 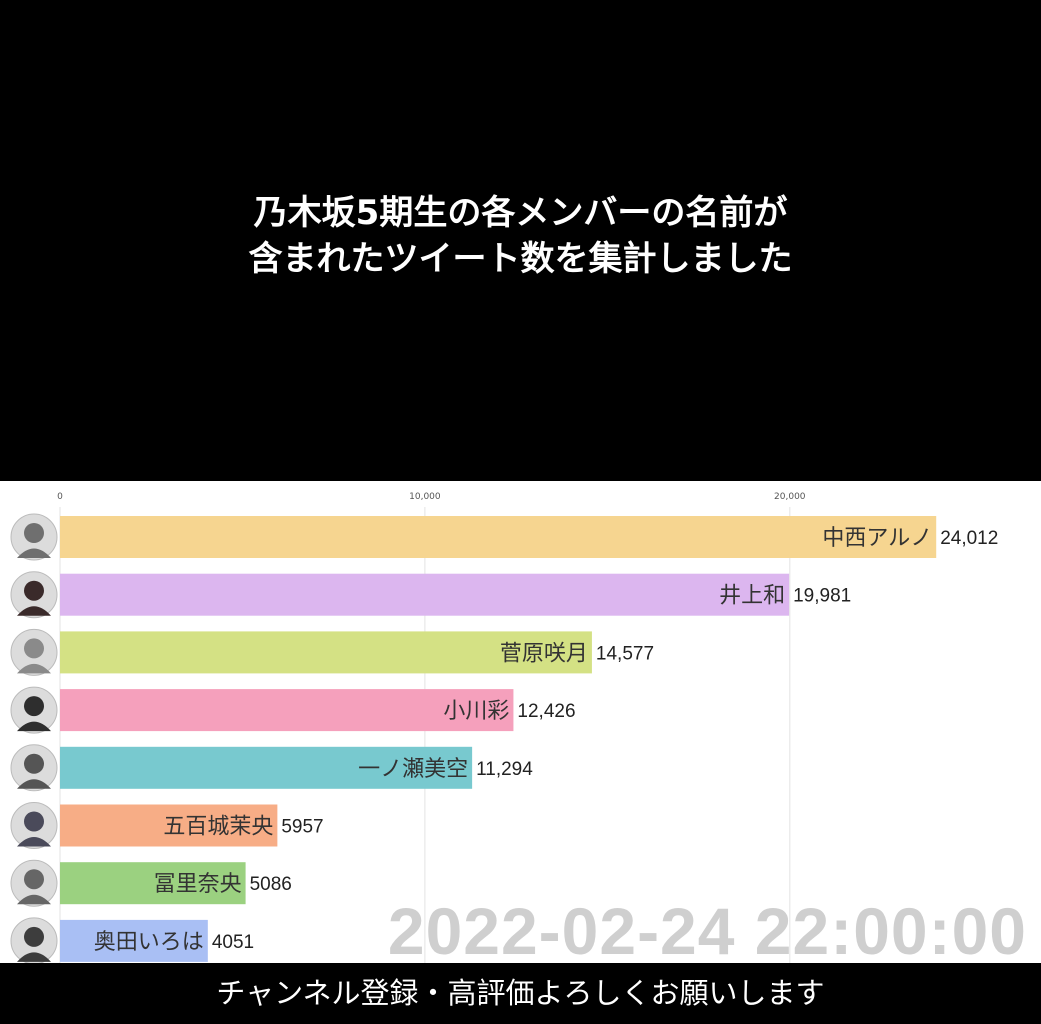 I want to click on bar-category-label: 菅原咲月, so click(x=544, y=653).